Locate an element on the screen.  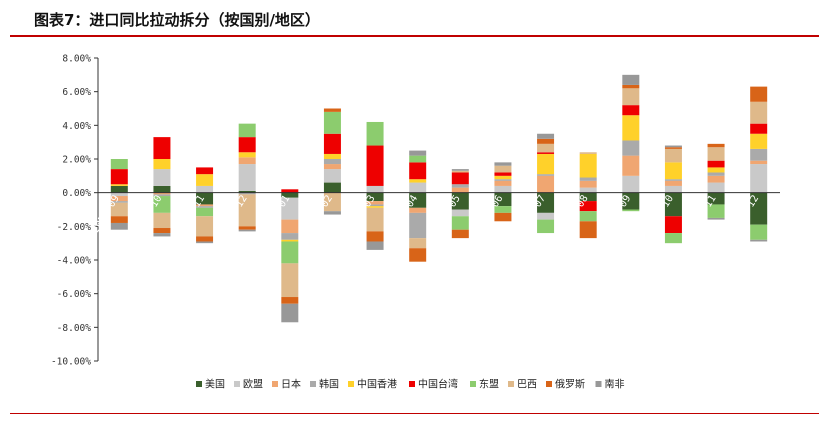
legend-item: 中国台湾 is located at coordinates (433, 384).